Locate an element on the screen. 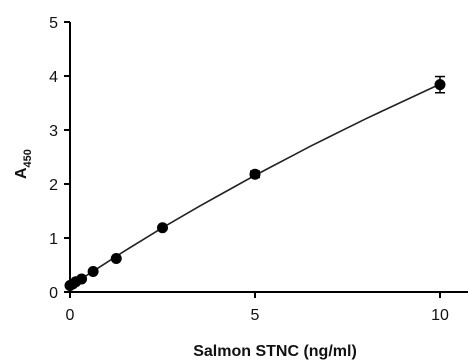 The image size is (468, 362). y-axis-title-main: A is located at coordinates (21, 173).